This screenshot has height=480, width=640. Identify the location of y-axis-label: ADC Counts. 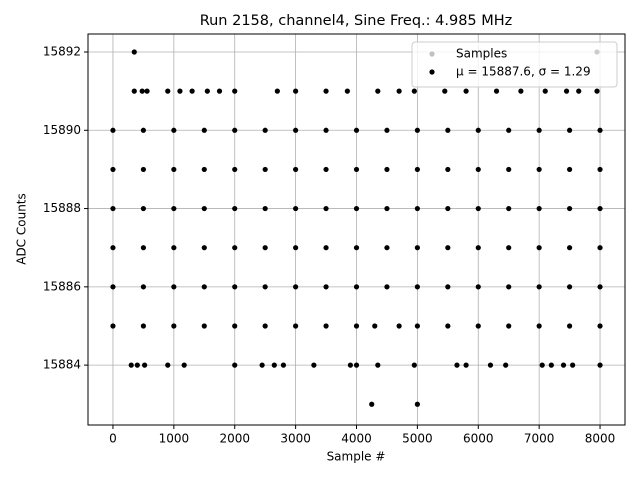
(22, 229).